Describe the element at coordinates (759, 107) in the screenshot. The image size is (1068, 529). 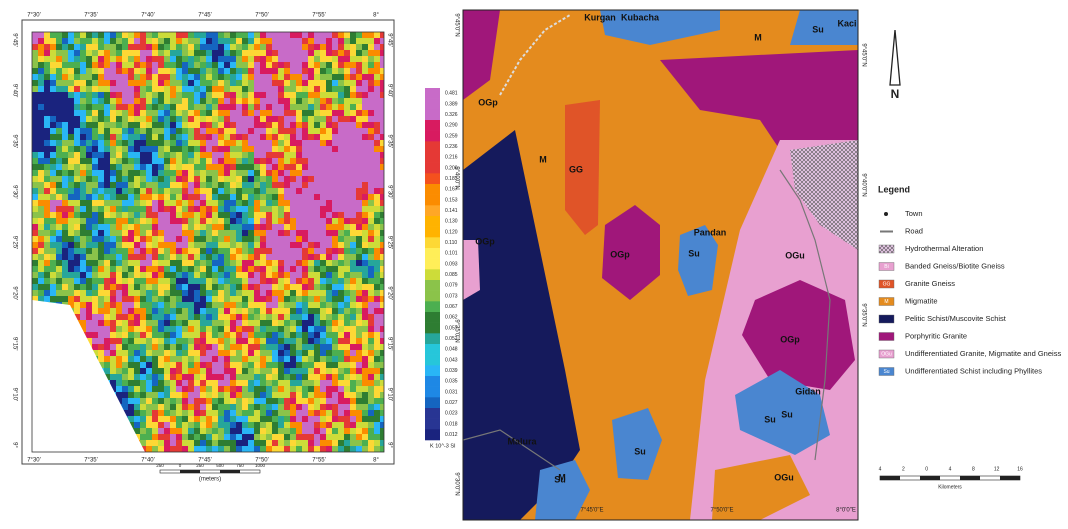
I see `porphyritic-area` at that location.